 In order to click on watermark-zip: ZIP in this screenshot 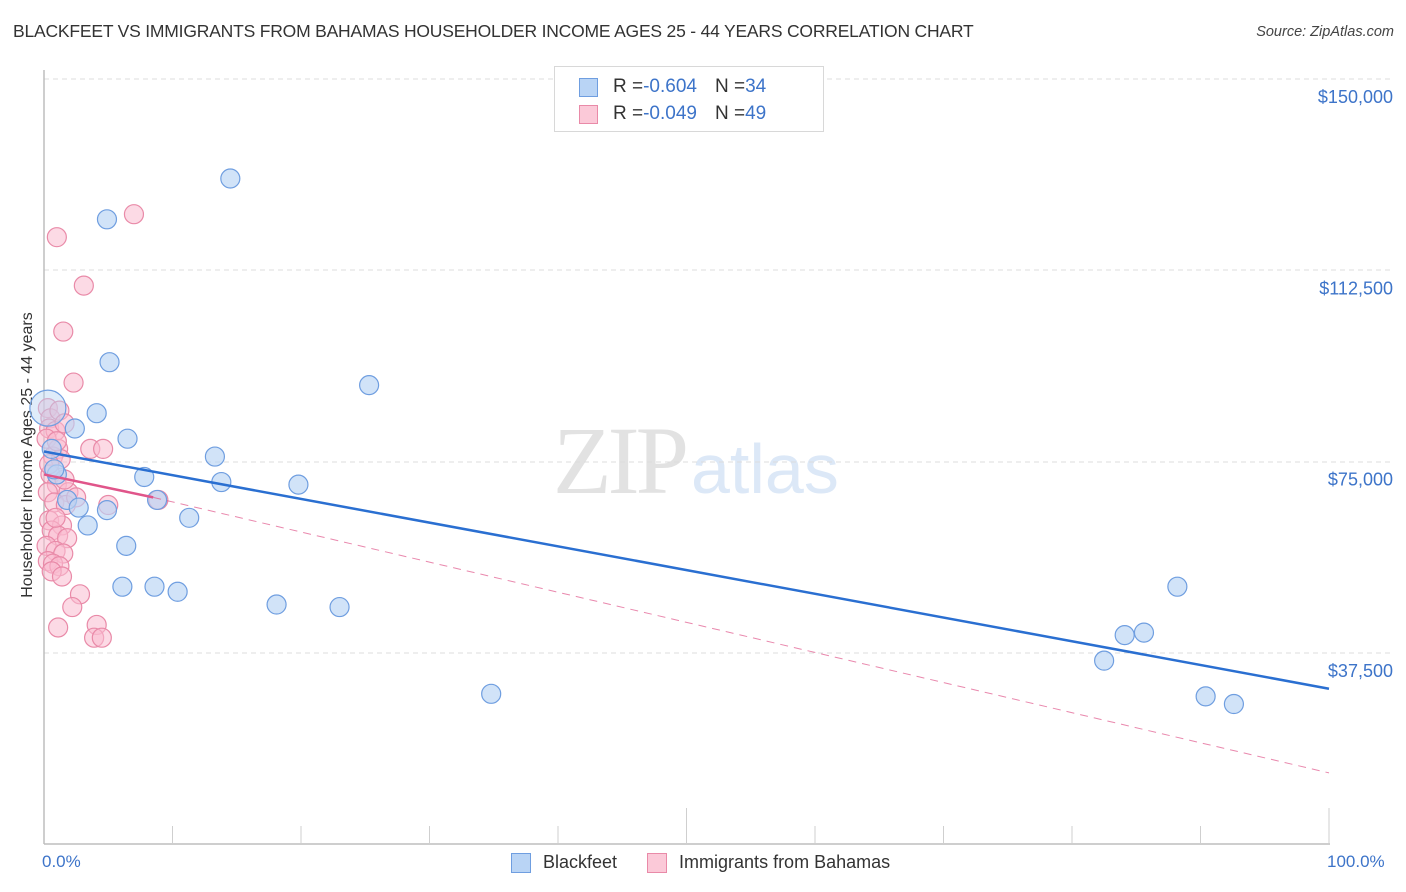, I will do `click(621, 460)`.